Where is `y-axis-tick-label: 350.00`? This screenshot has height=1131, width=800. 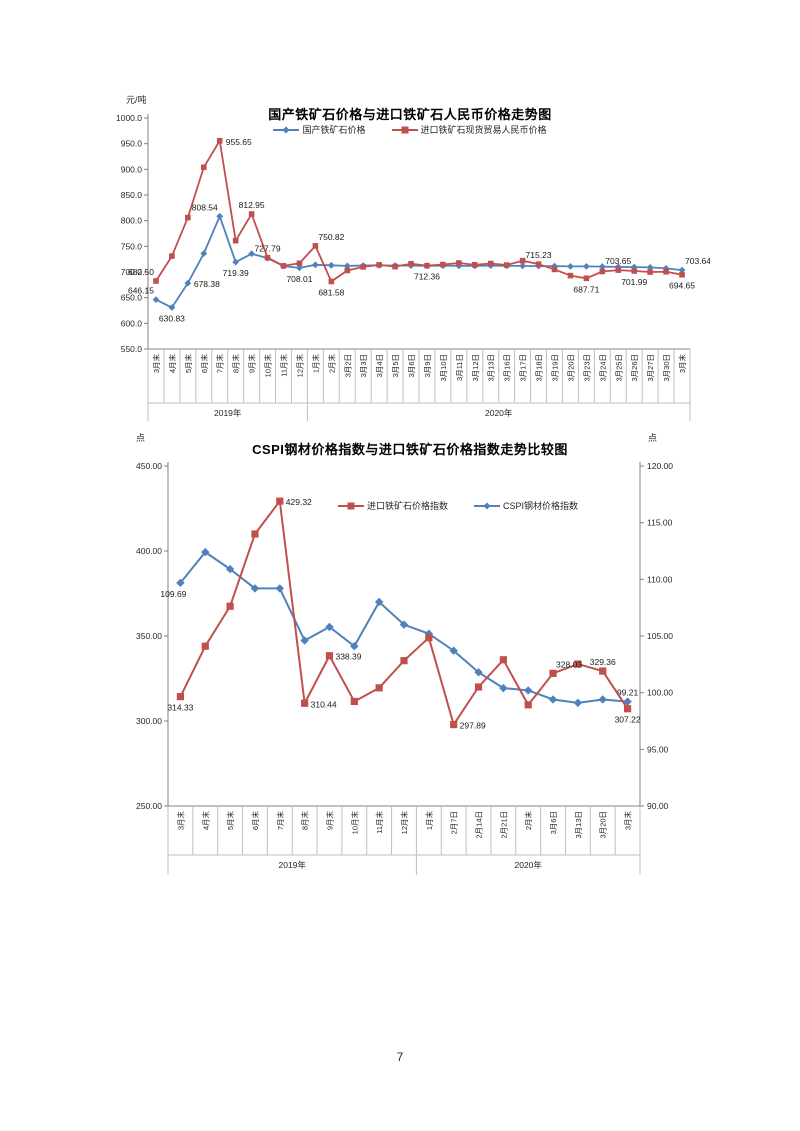 y-axis-tick-label: 350.00 is located at coordinates (149, 636).